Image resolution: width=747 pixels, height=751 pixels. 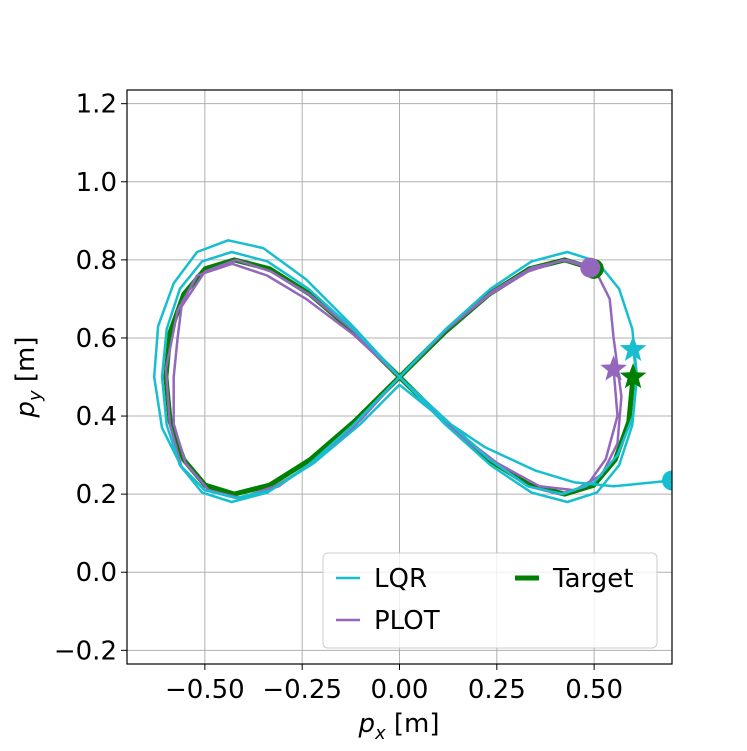 I want to click on y-tick-label: 0.0, so click(x=96, y=573).